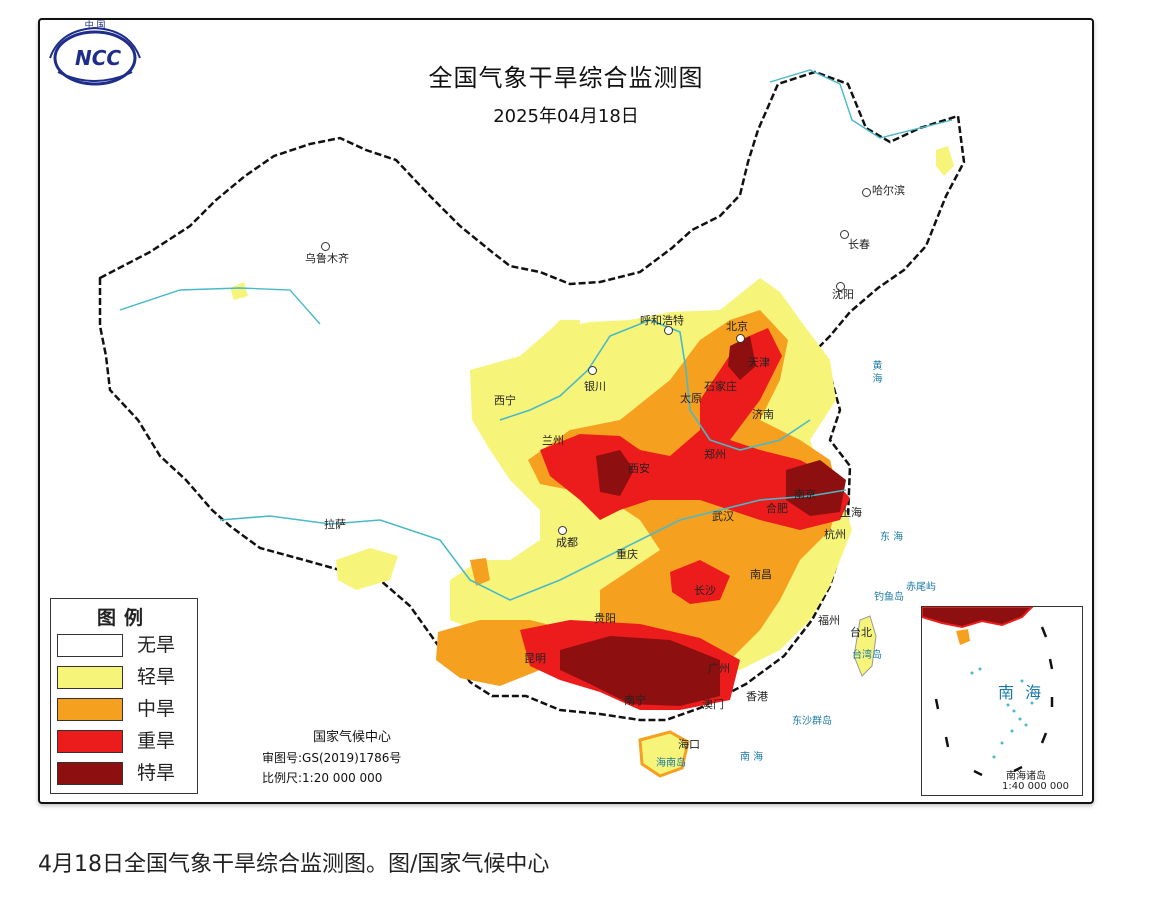 This screenshot has width=1161, height=915. What do you see at coordinates (639, 468) in the screenshot?
I see `city-label: 西安` at bounding box center [639, 468].